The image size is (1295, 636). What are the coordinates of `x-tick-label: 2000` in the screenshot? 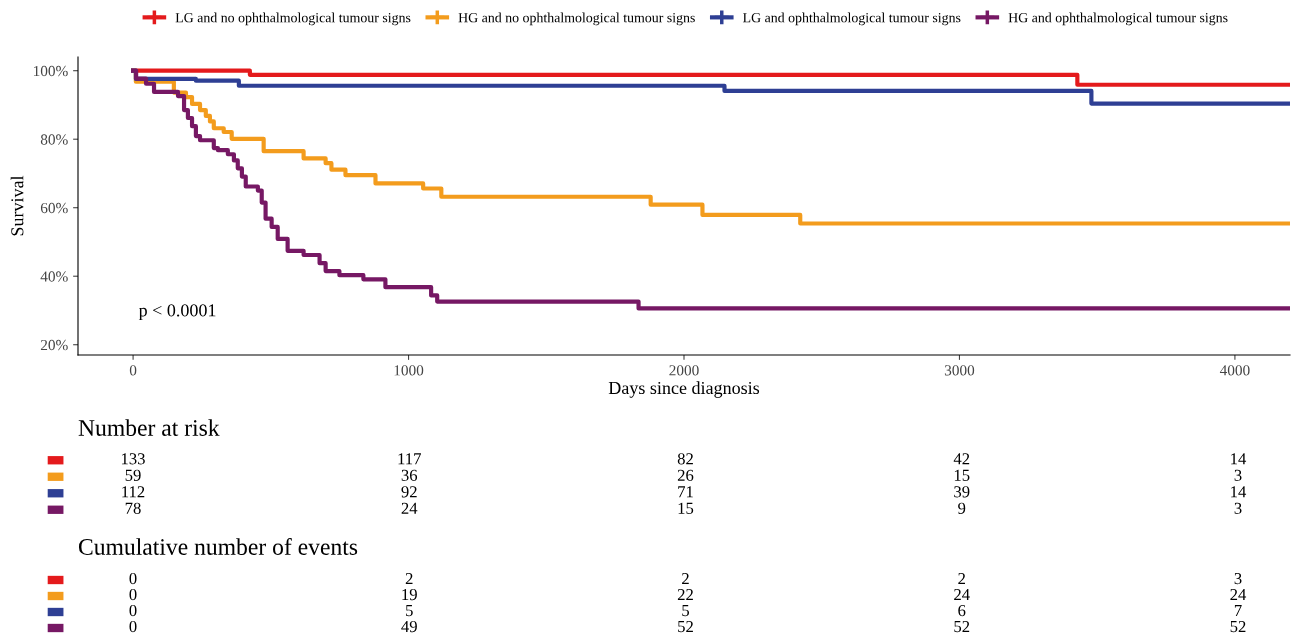 It's located at (684, 370).